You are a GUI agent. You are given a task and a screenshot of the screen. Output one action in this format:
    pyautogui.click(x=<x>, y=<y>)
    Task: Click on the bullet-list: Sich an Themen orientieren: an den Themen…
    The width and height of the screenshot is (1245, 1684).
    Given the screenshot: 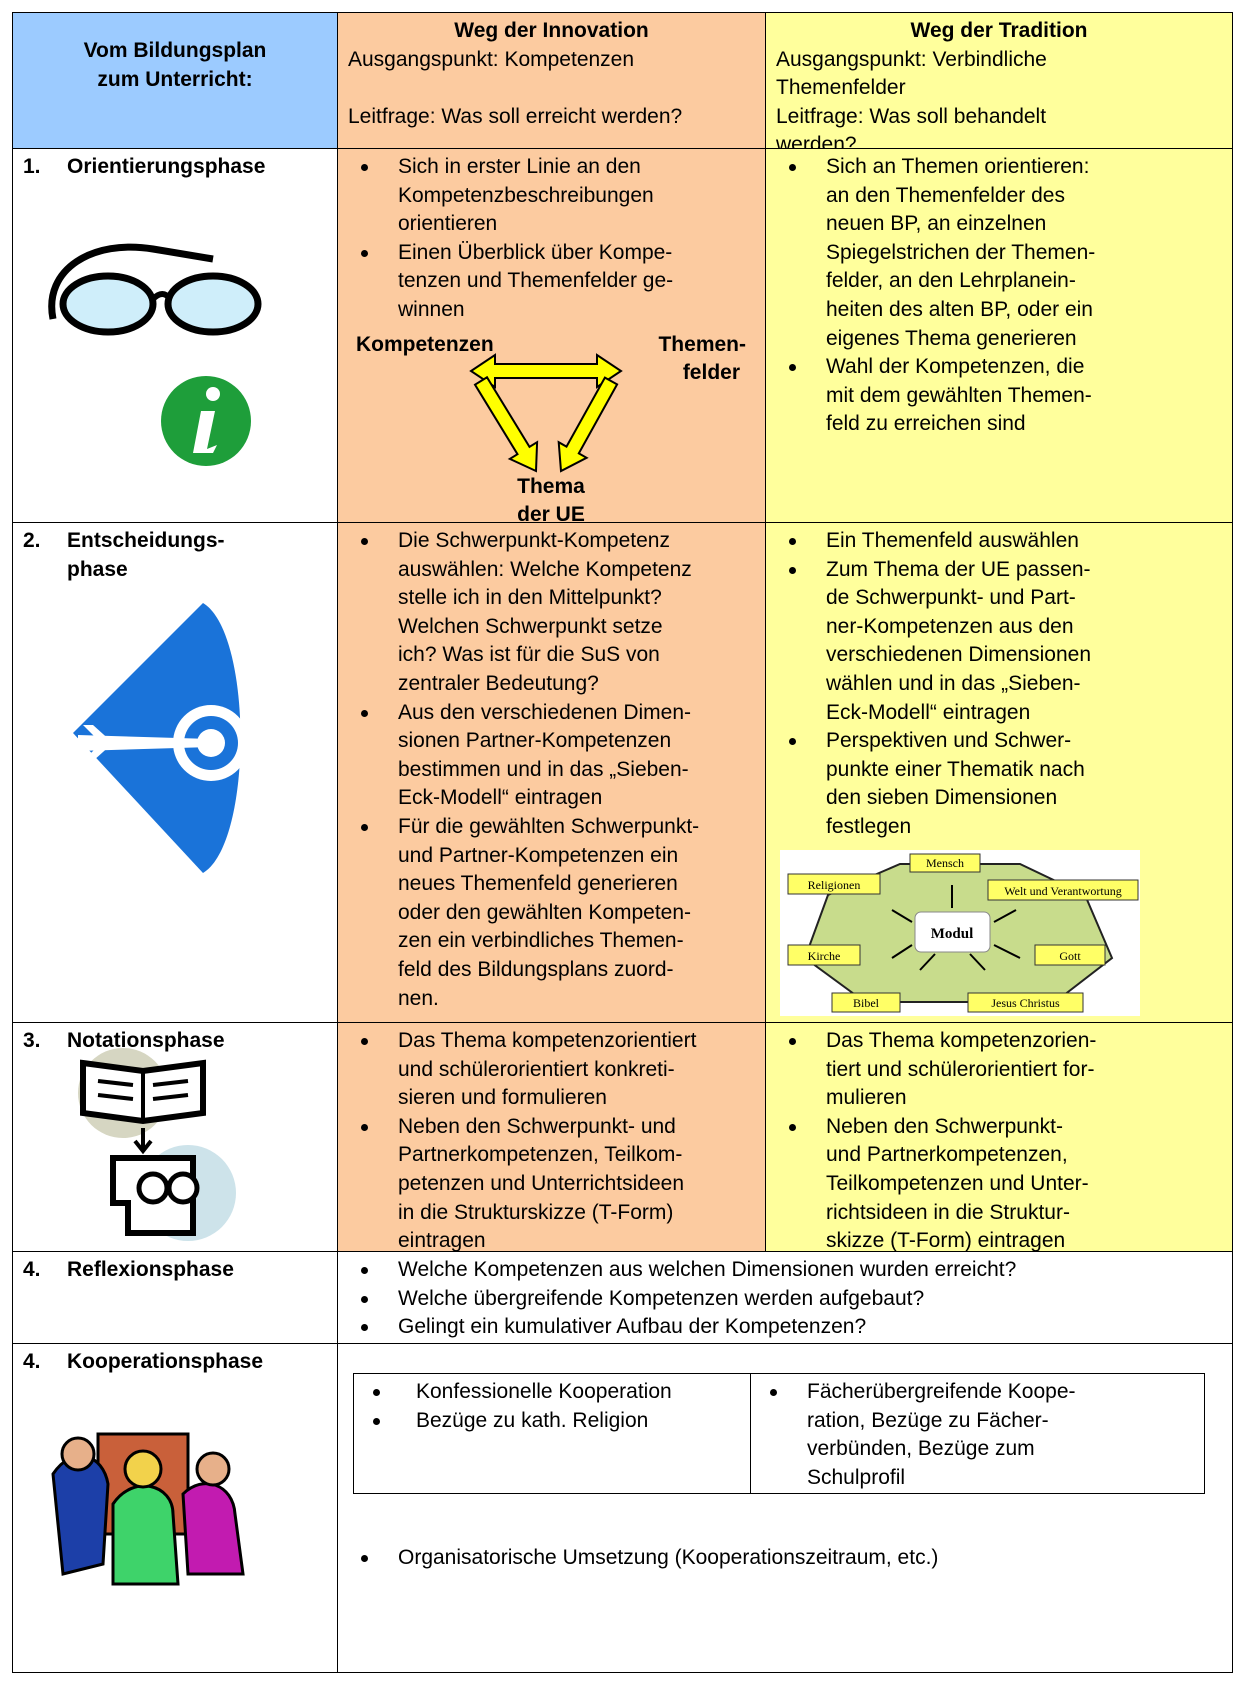 What is the action you would take?
    pyautogui.click(x=999, y=296)
    